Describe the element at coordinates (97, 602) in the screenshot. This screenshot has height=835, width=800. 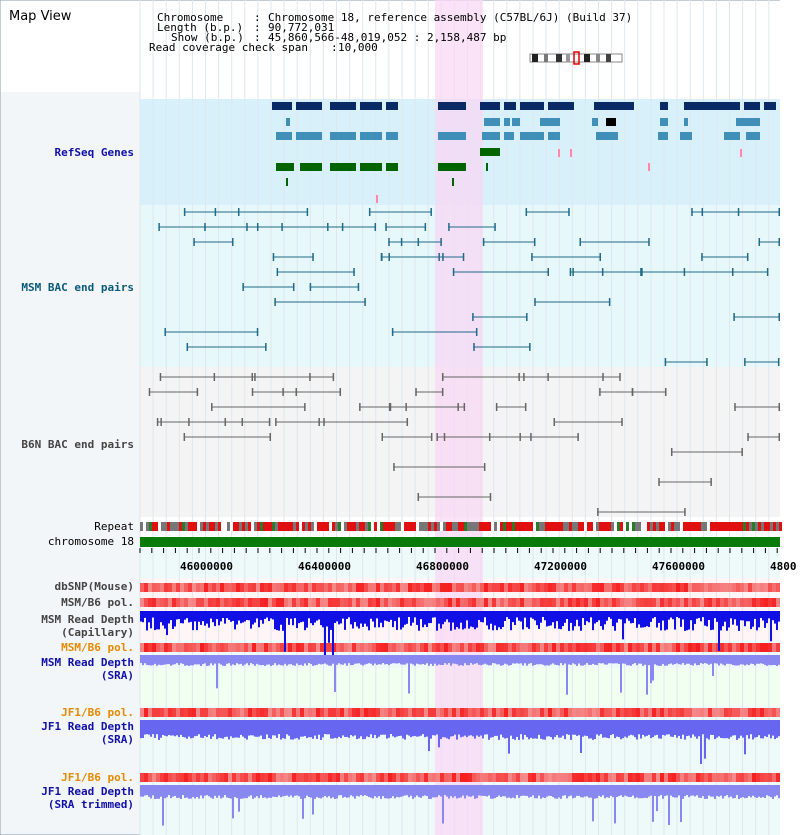
I see `track-label-msm-b6-pol: MSM/B6 pol.` at that location.